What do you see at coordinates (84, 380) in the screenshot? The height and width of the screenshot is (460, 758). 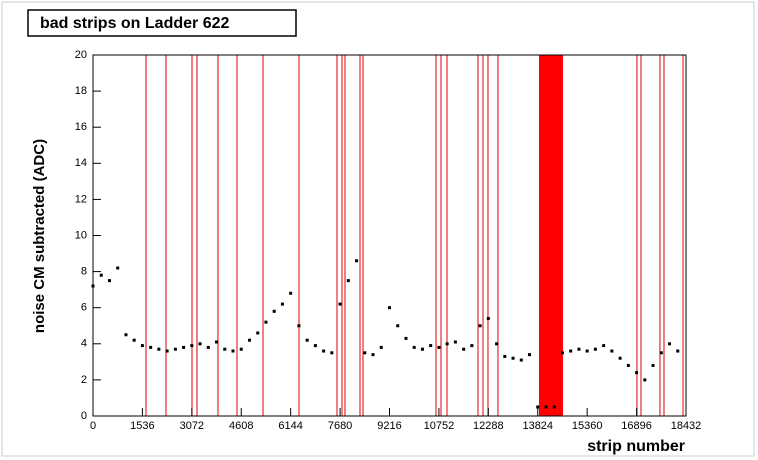 I see `y-tick-label: 2` at bounding box center [84, 380].